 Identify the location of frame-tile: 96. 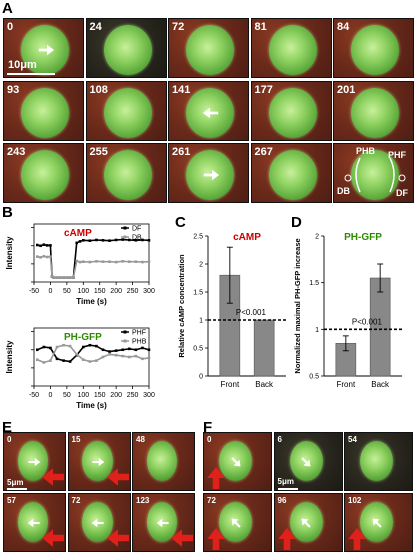
(308, 522).